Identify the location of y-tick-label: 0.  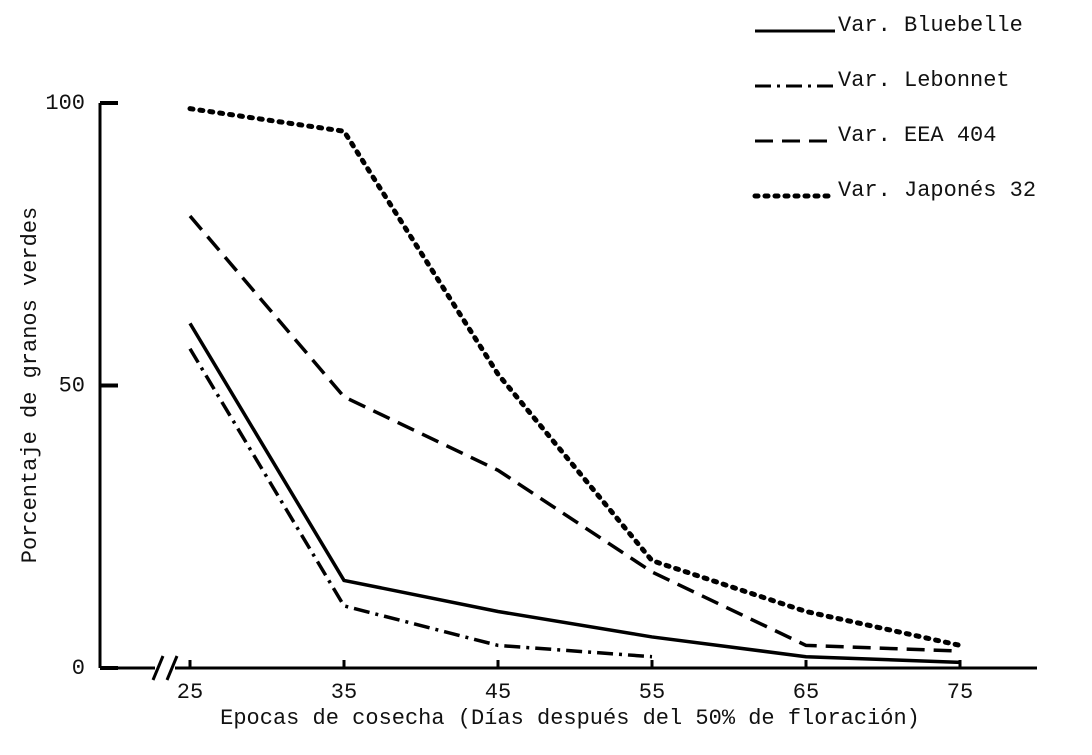
(78, 668).